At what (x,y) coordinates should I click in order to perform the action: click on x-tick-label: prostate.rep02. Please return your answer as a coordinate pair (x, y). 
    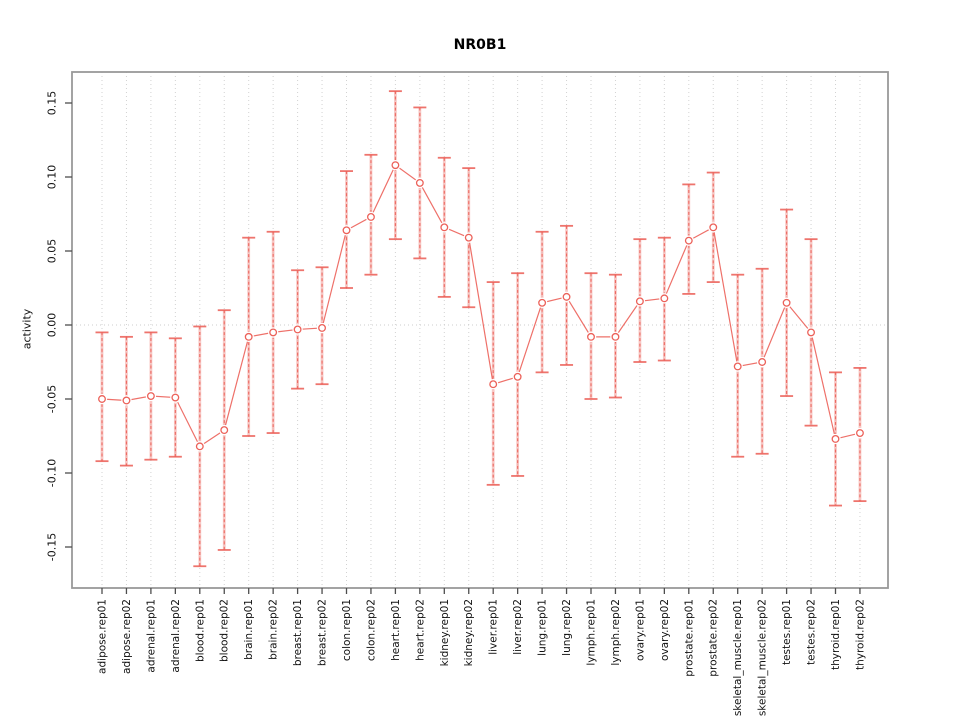
    Looking at the image, I should click on (714, 638).